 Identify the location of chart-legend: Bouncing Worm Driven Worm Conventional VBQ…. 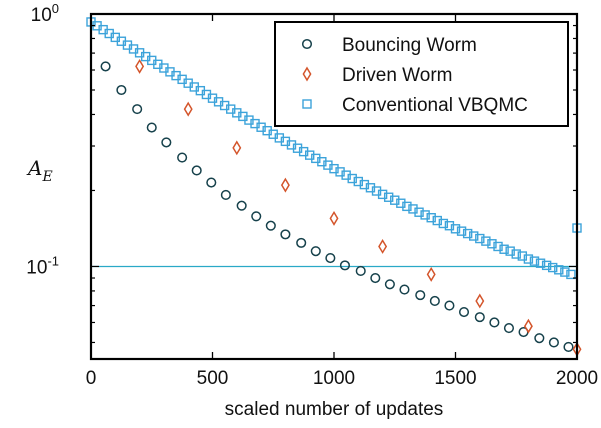
(421, 74).